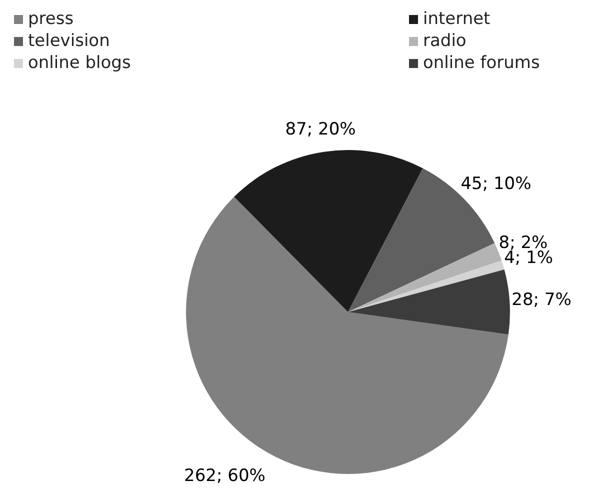 The height and width of the screenshot is (499, 602). Describe the element at coordinates (225, 476) in the screenshot. I see `data-label: 262; 60%` at that location.